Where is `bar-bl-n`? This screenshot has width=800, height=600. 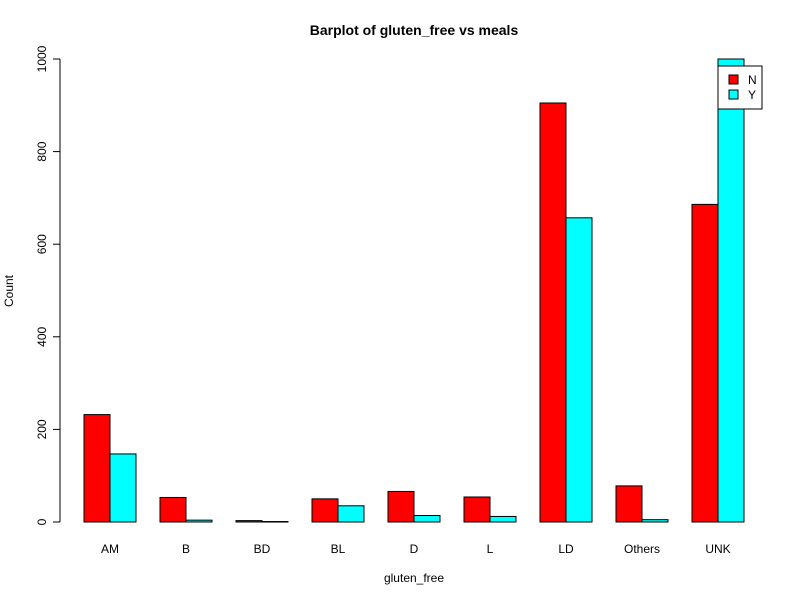 bar-bl-n is located at coordinates (325, 510).